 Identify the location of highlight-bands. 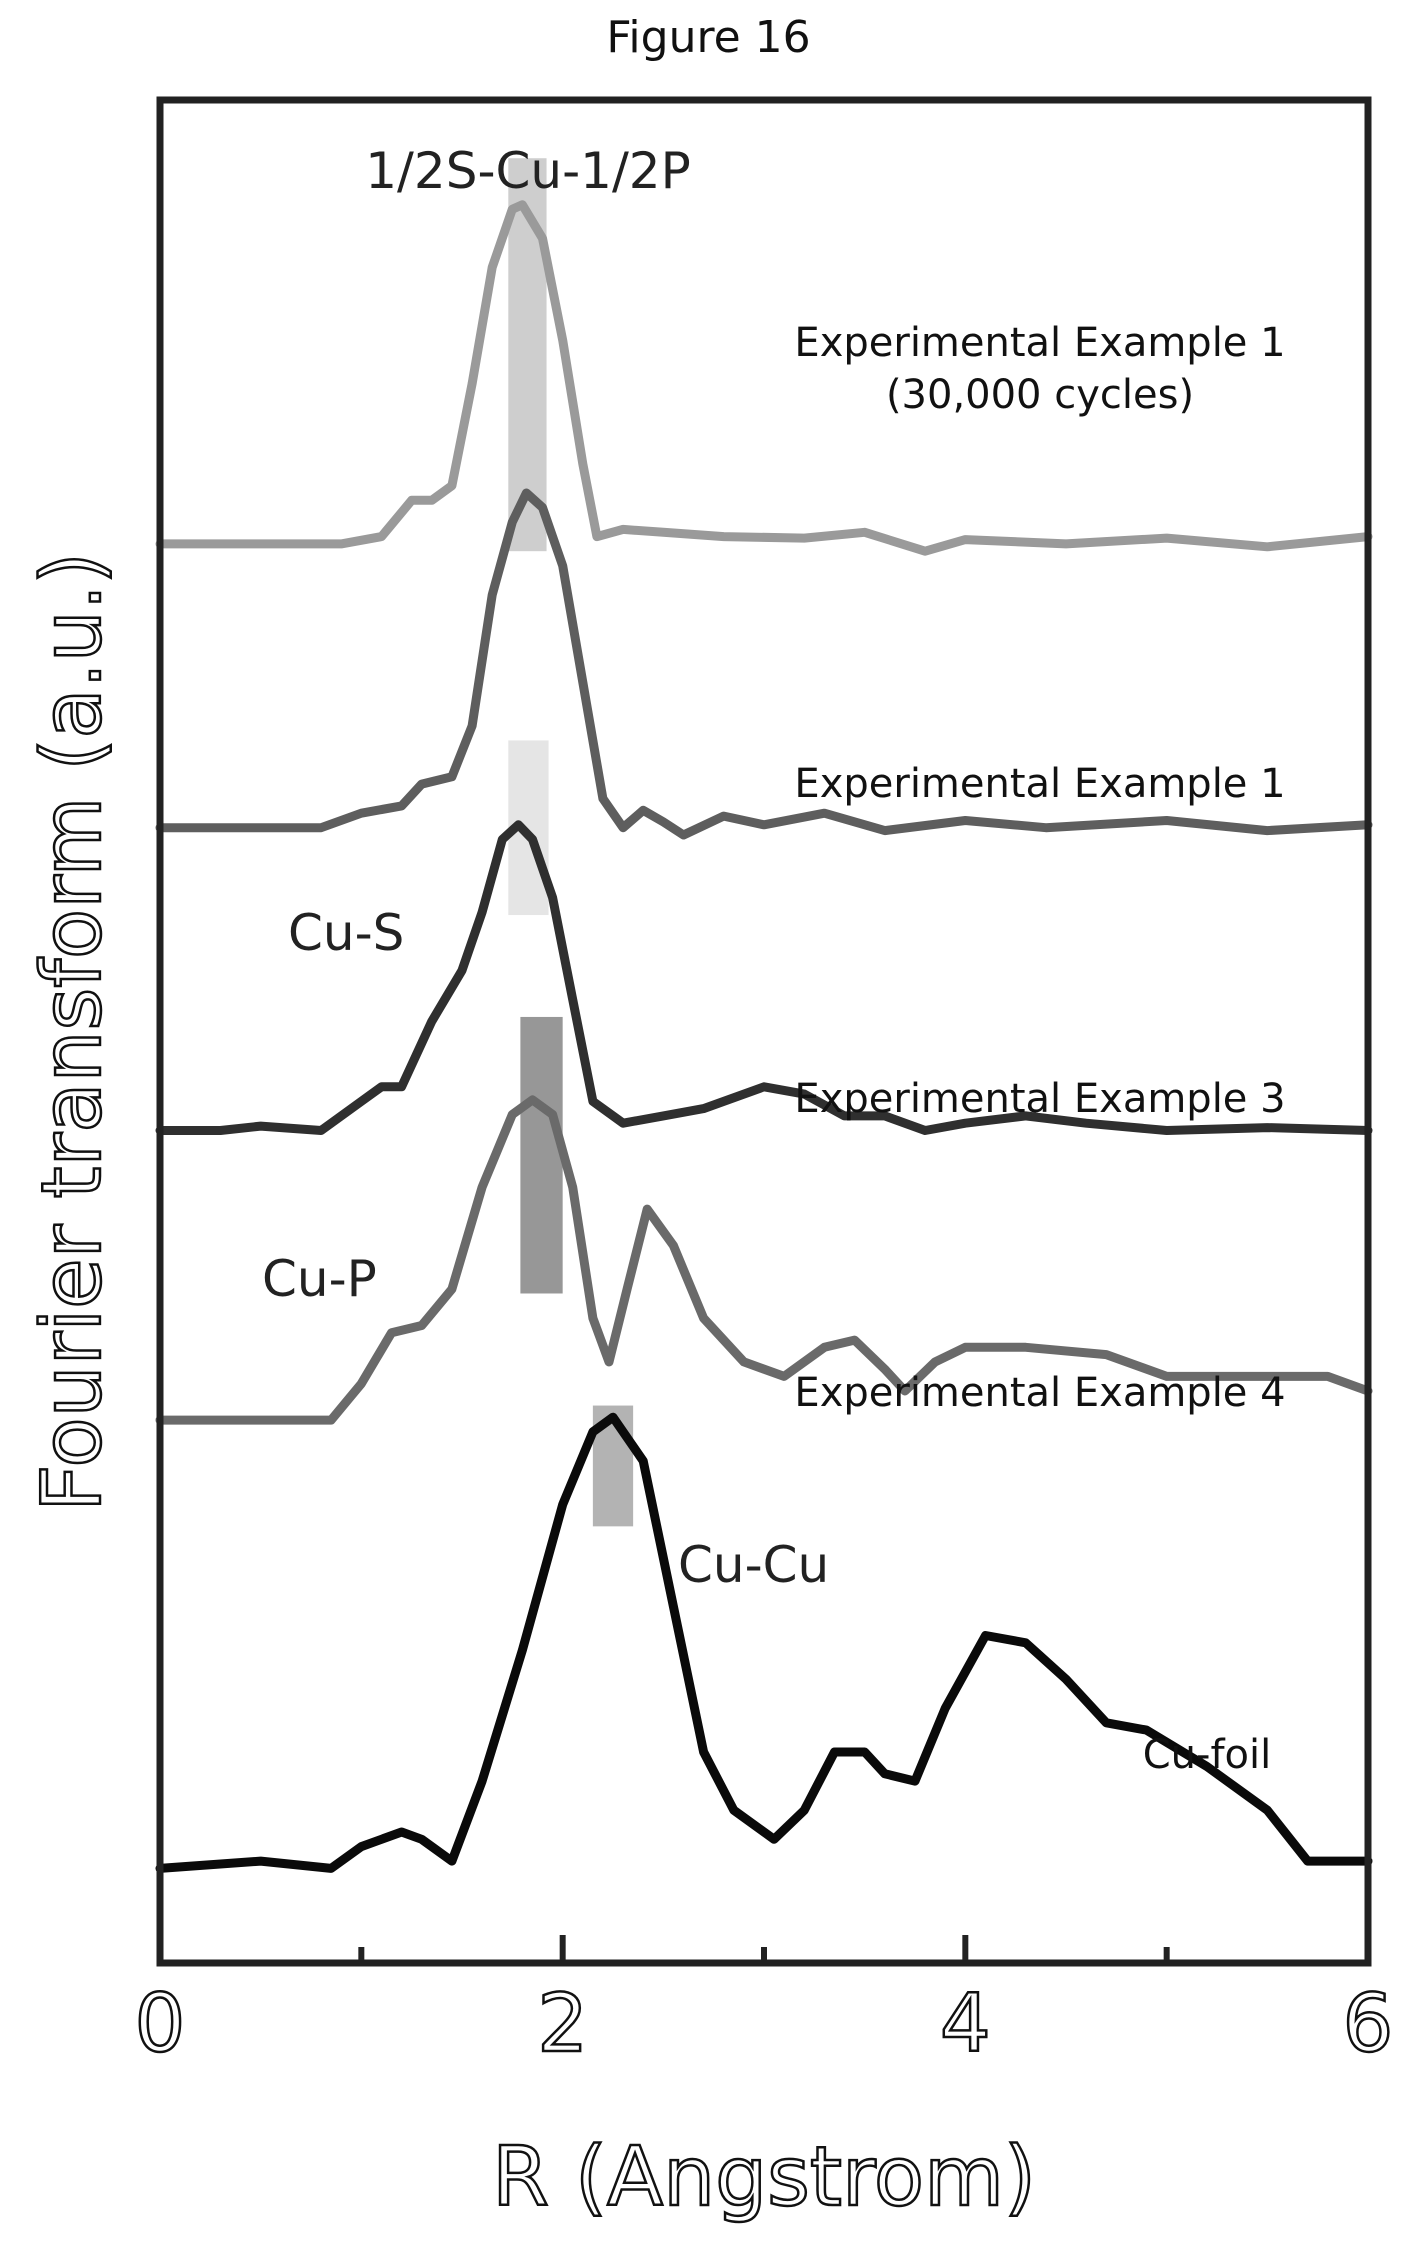
(571, 842).